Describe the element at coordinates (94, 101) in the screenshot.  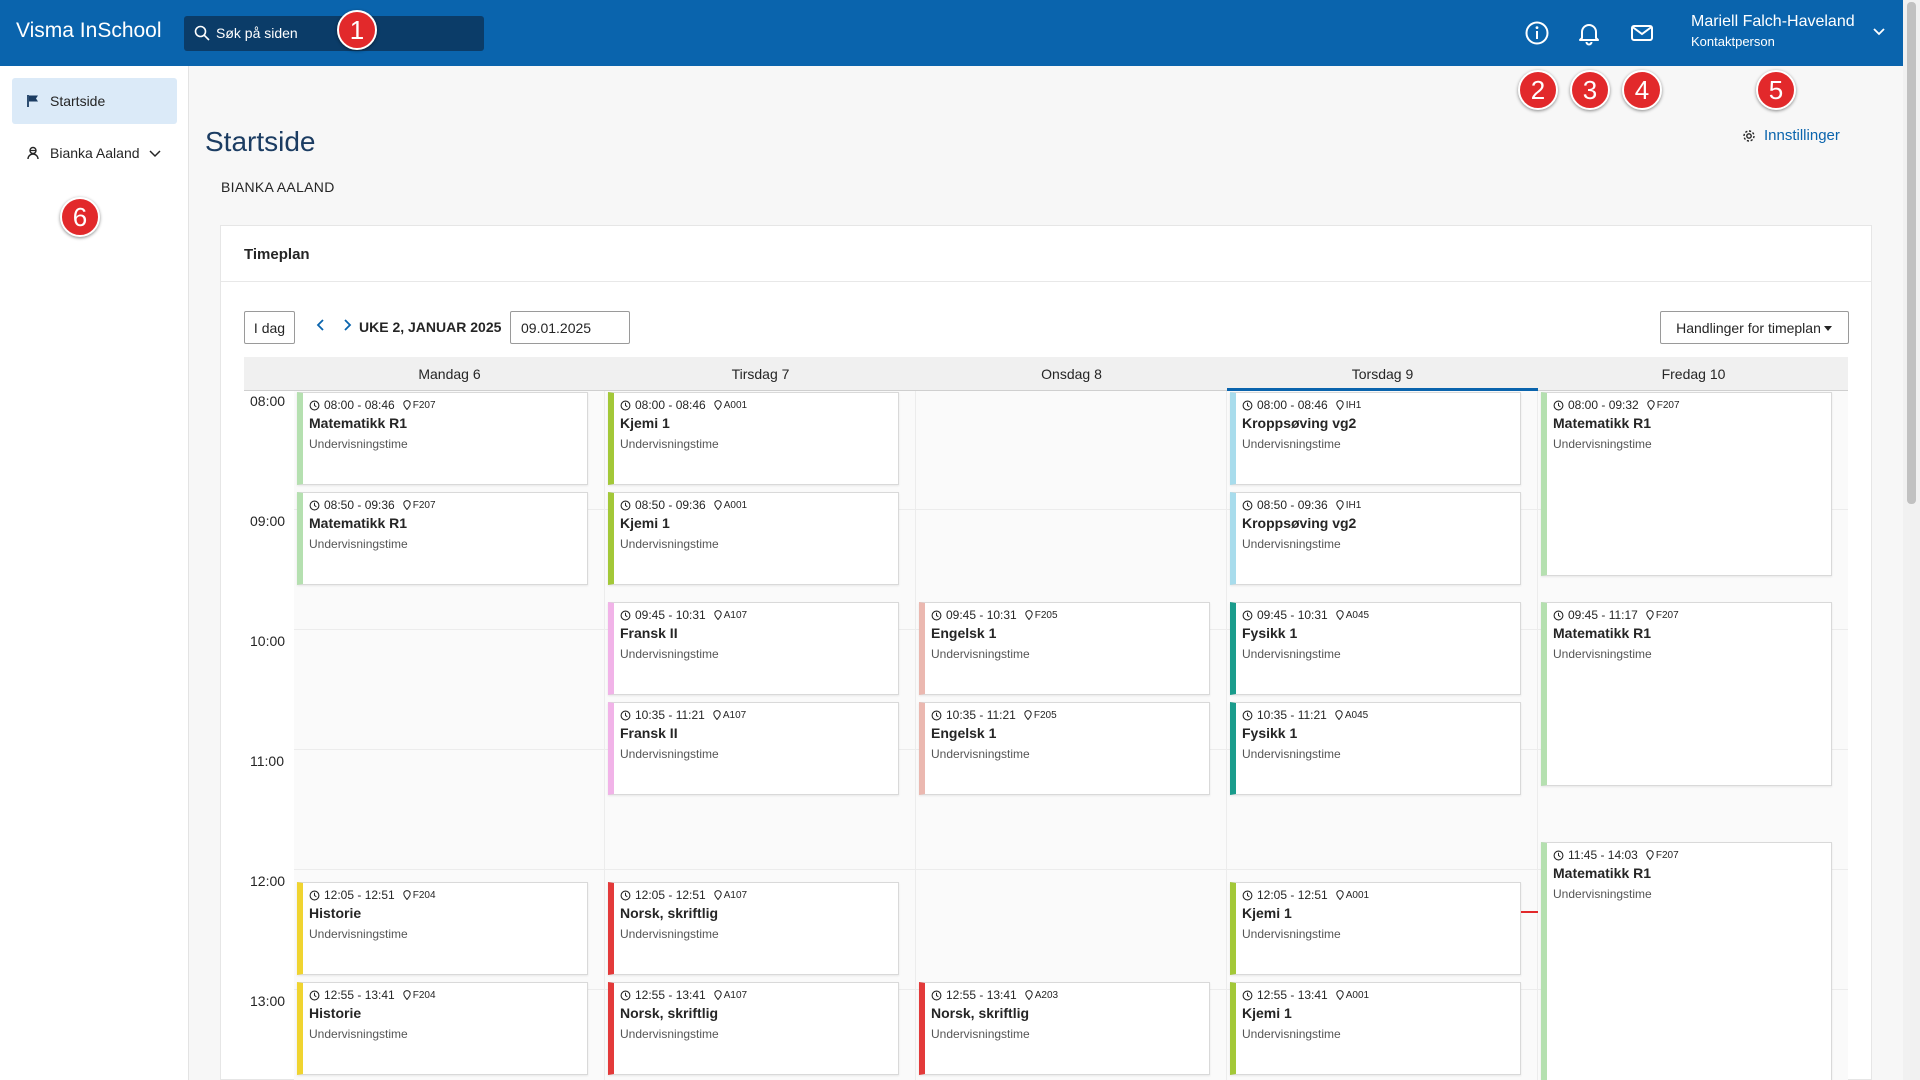
I see `sidebar-item-startside: Startside` at that location.